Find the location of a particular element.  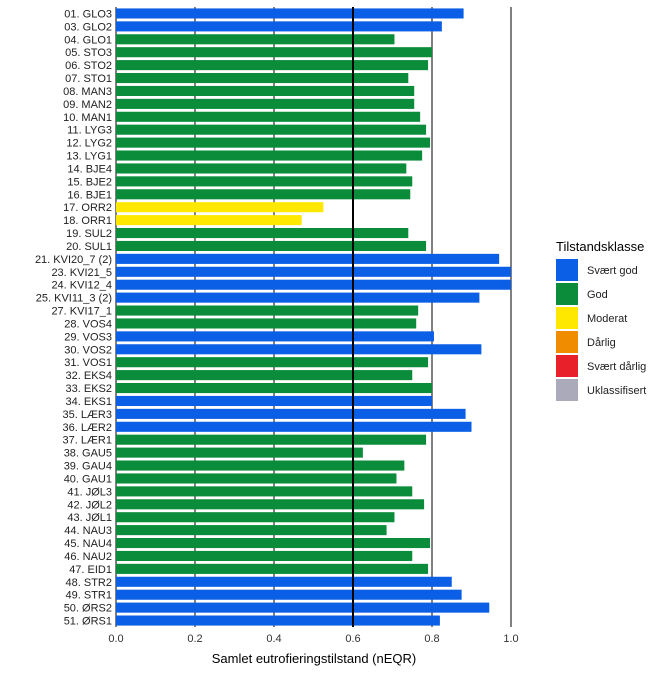

x-tick-labels: 0.0 0.2 0.4 0.6 0.8 1.0 is located at coordinates (313, 639).